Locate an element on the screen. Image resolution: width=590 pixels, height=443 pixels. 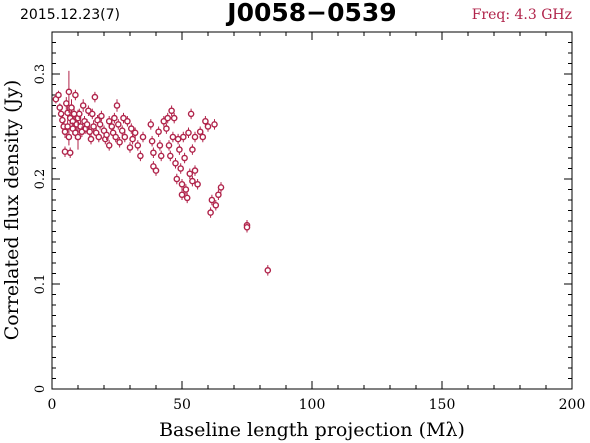
y-tick-label: 0 is located at coordinates (40, 389).